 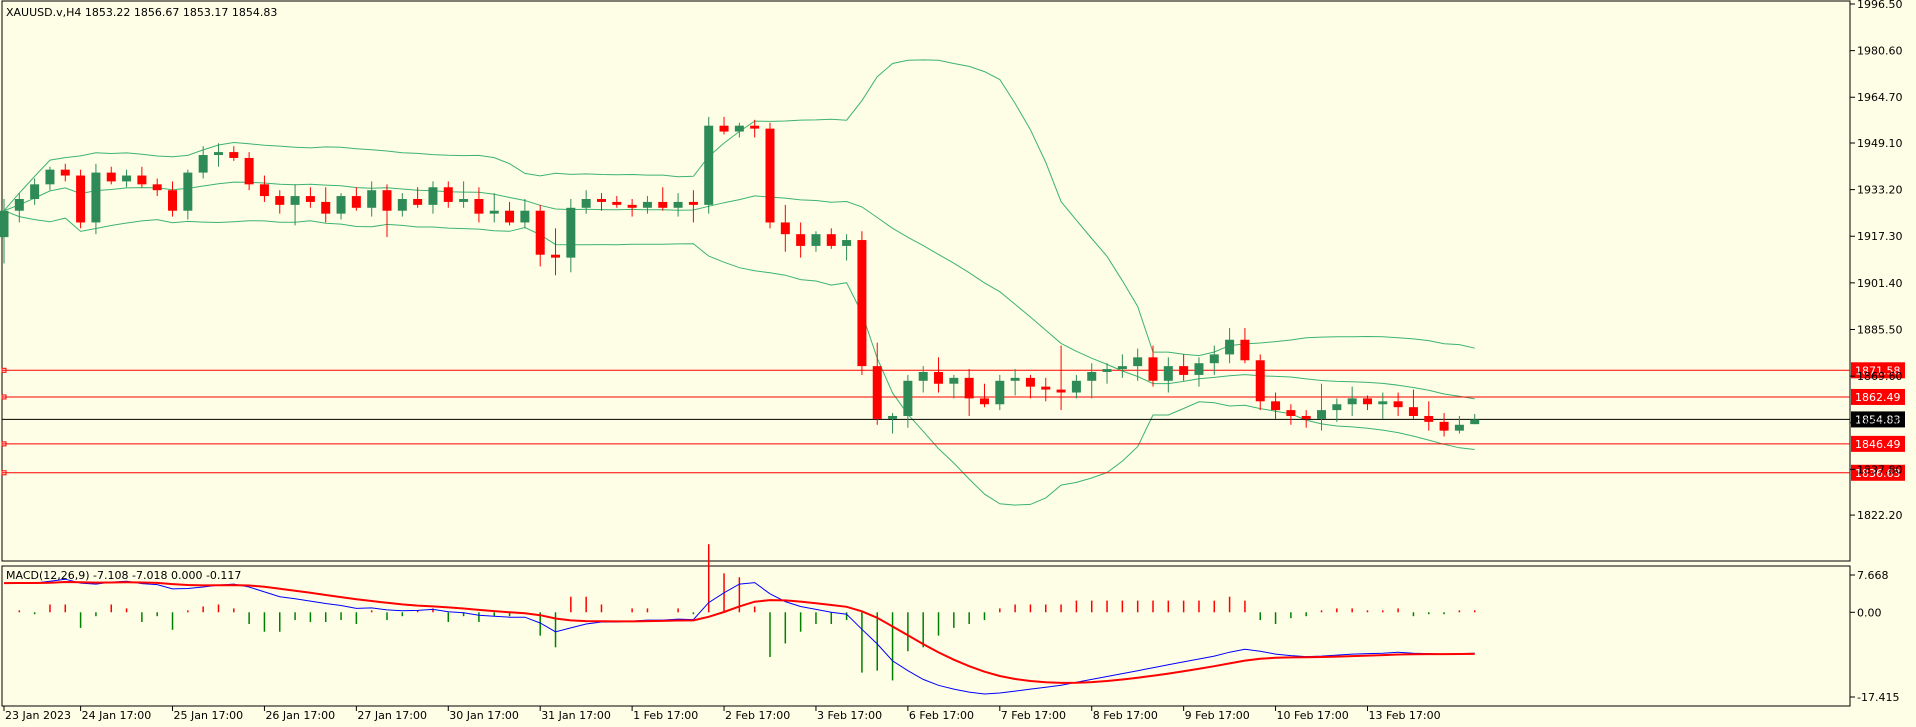 I want to click on x-tick-label: 23 Jan 2023, so click(x=38, y=715).